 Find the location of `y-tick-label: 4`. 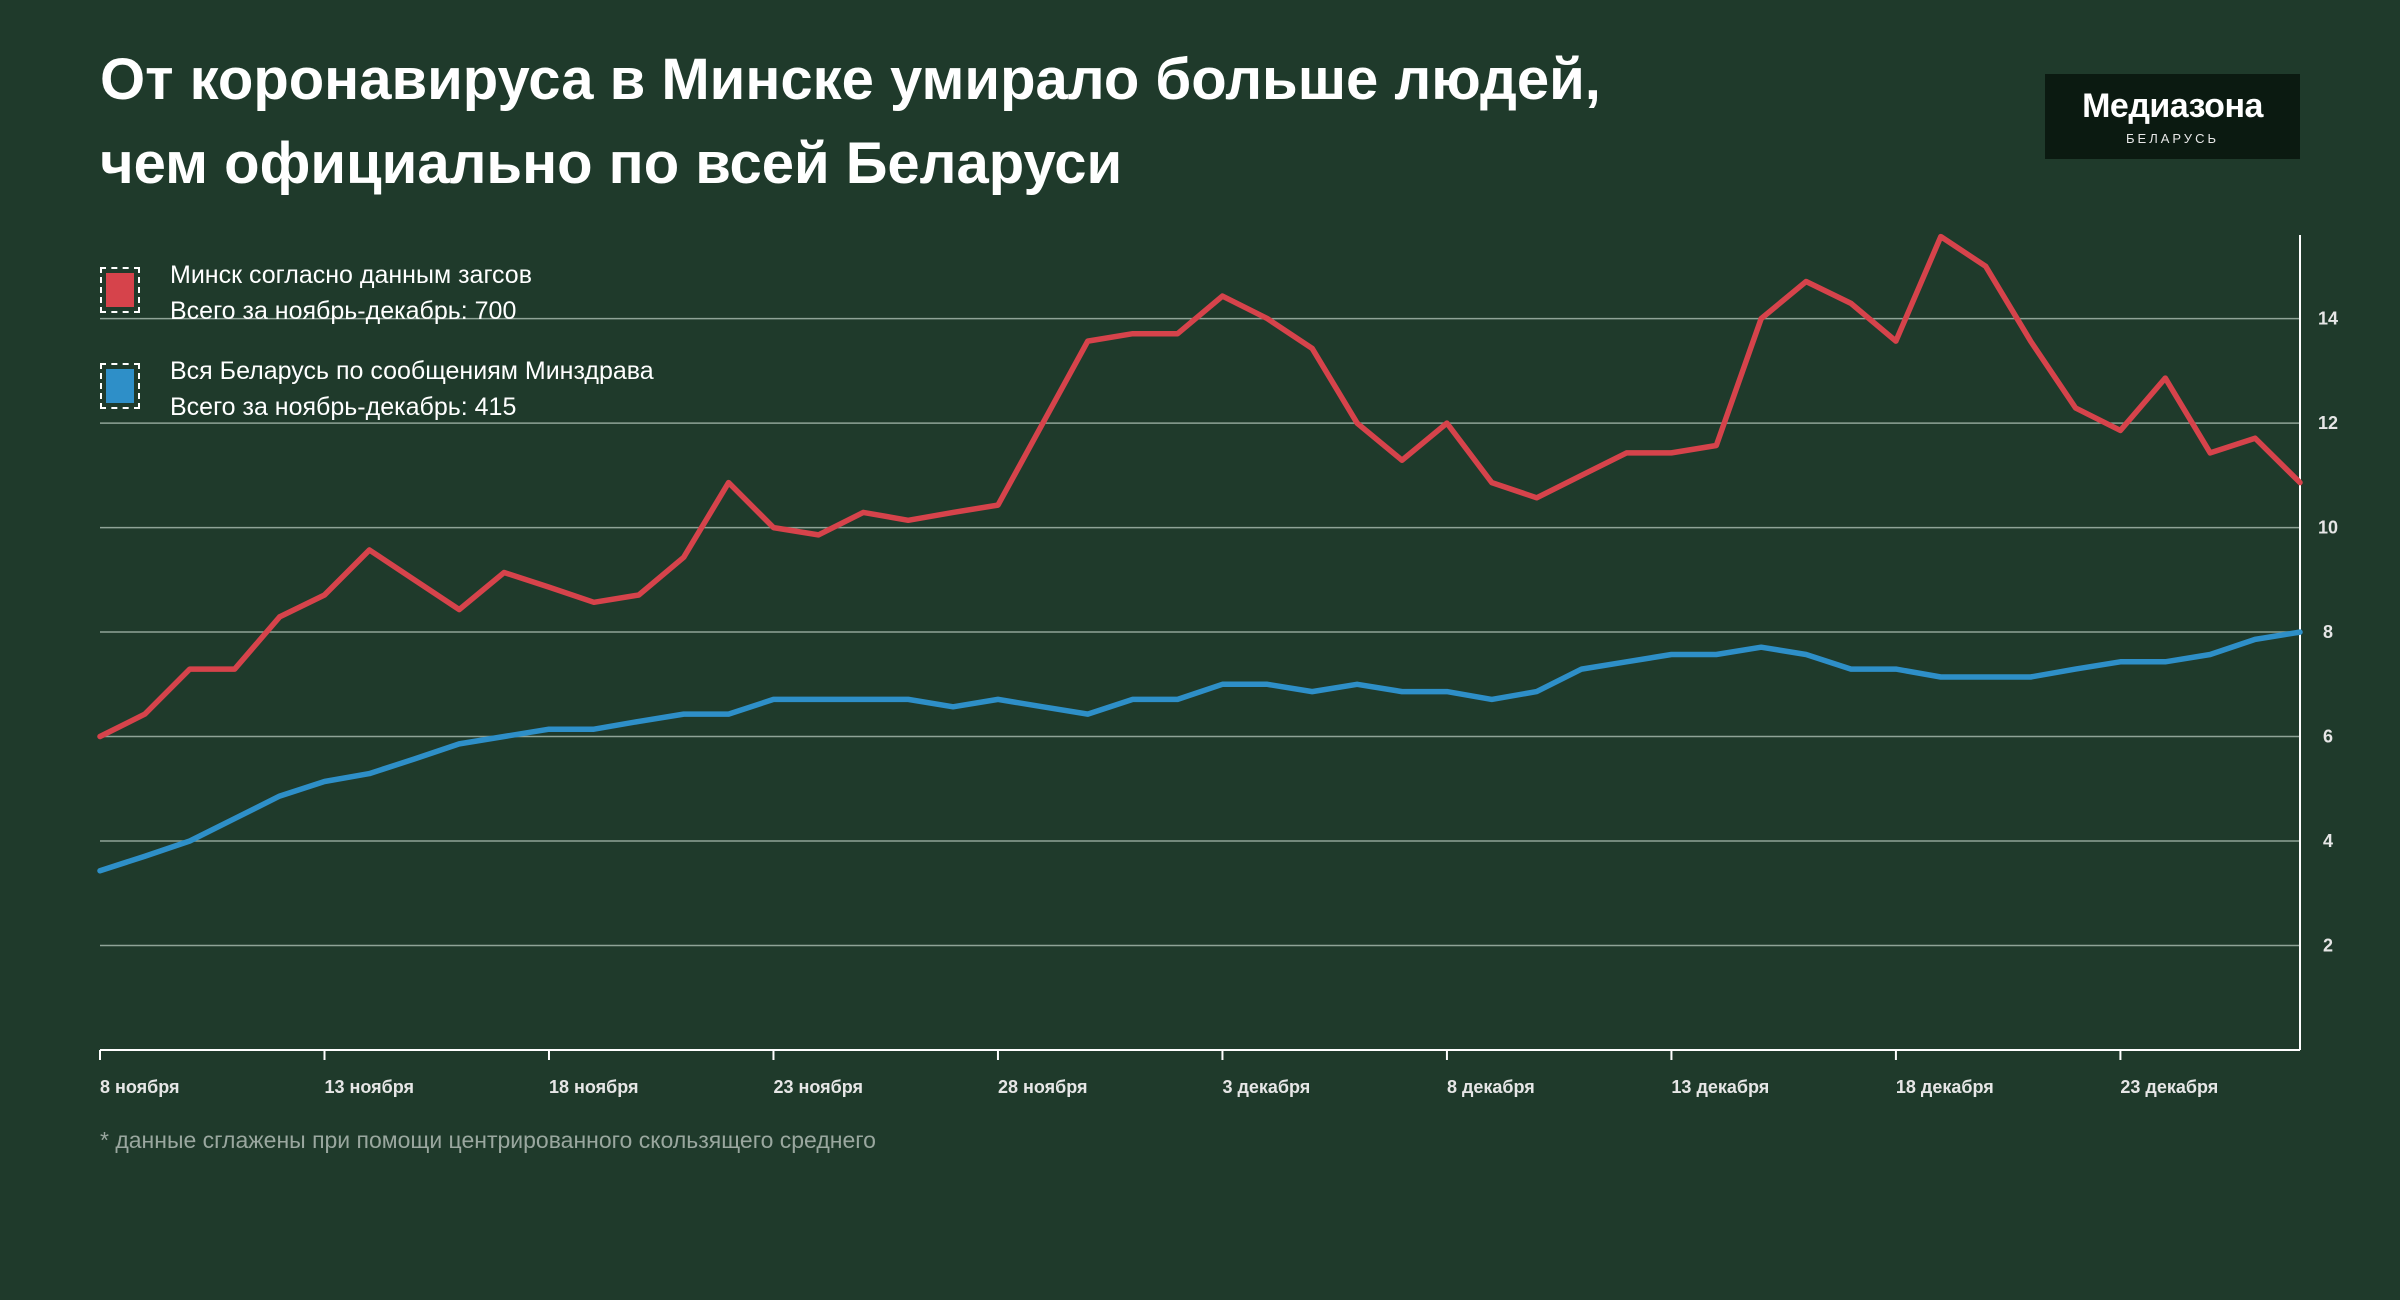

y-tick-label: 4 is located at coordinates (2328, 841).